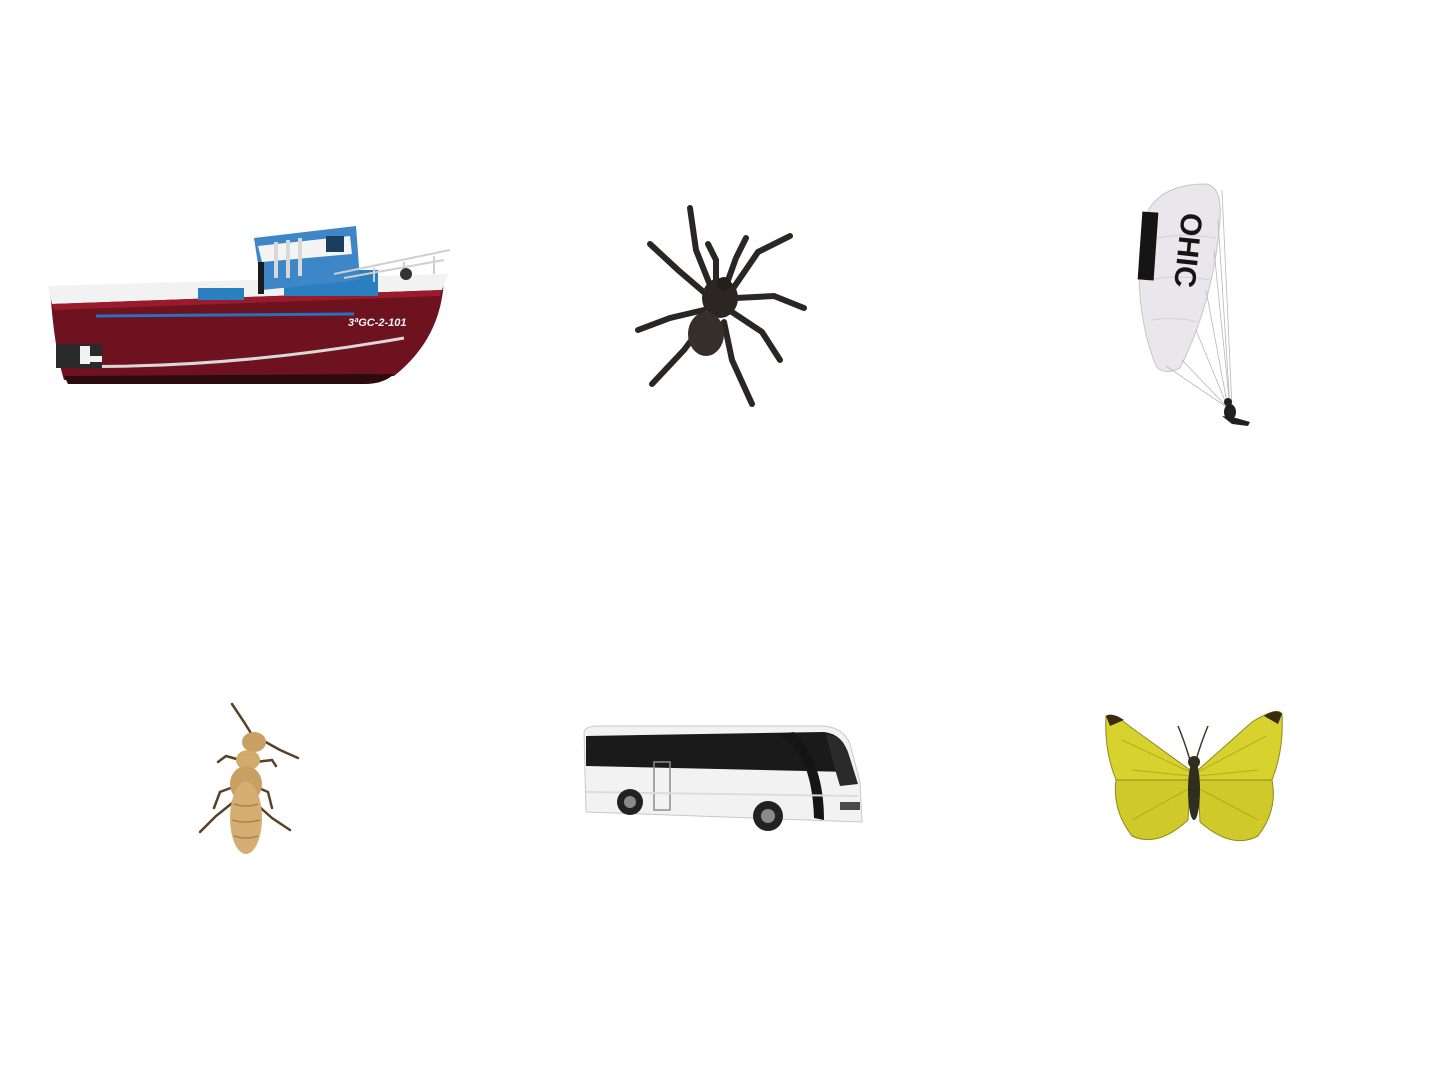 This screenshot has width=1440, height=1080. I want to click on boat-icon: 3ªGC-2-101, so click(250, 303).